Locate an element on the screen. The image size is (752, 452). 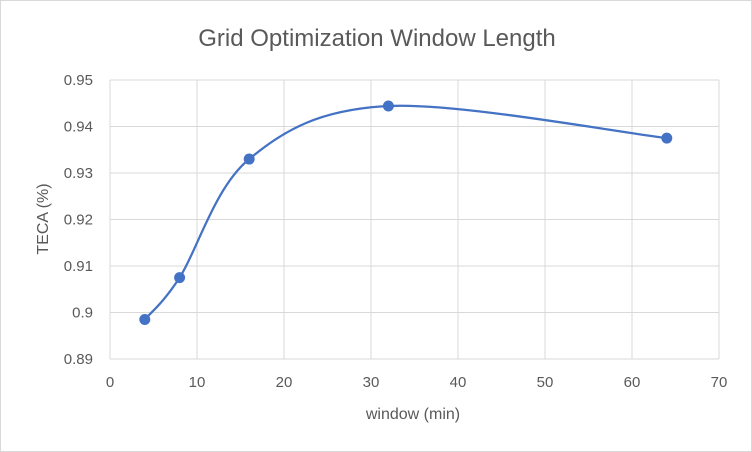
y-tick-label: 0.9 is located at coordinates (82, 313).